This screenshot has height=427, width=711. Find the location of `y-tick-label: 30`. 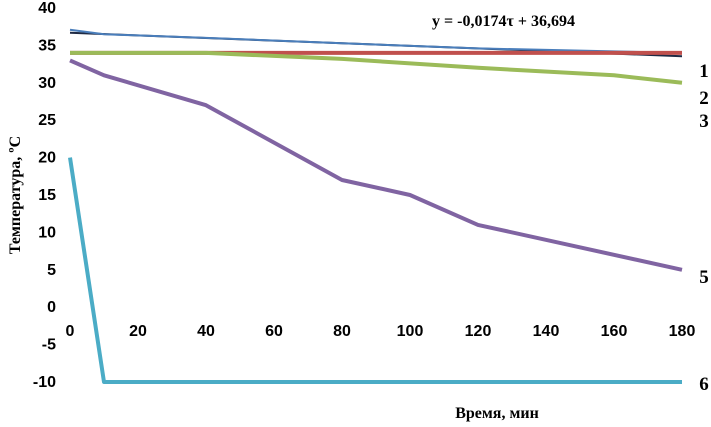

y-tick-label: 30 is located at coordinates (47, 83).